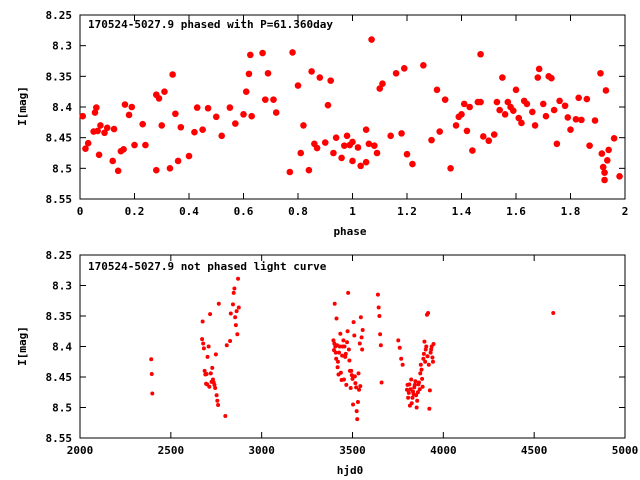 The height and width of the screenshot is (480, 640). I want to click on unphased-y-tick-label: 8.45, so click(59, 377).